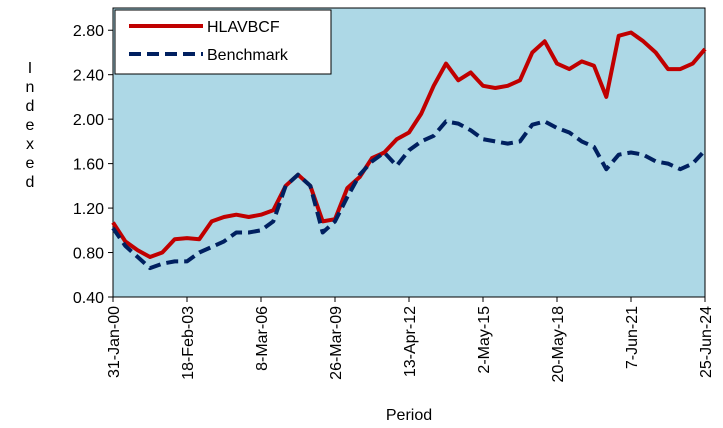 The image size is (723, 428). What do you see at coordinates (223, 42) in the screenshot?
I see `legend-box` at bounding box center [223, 42].